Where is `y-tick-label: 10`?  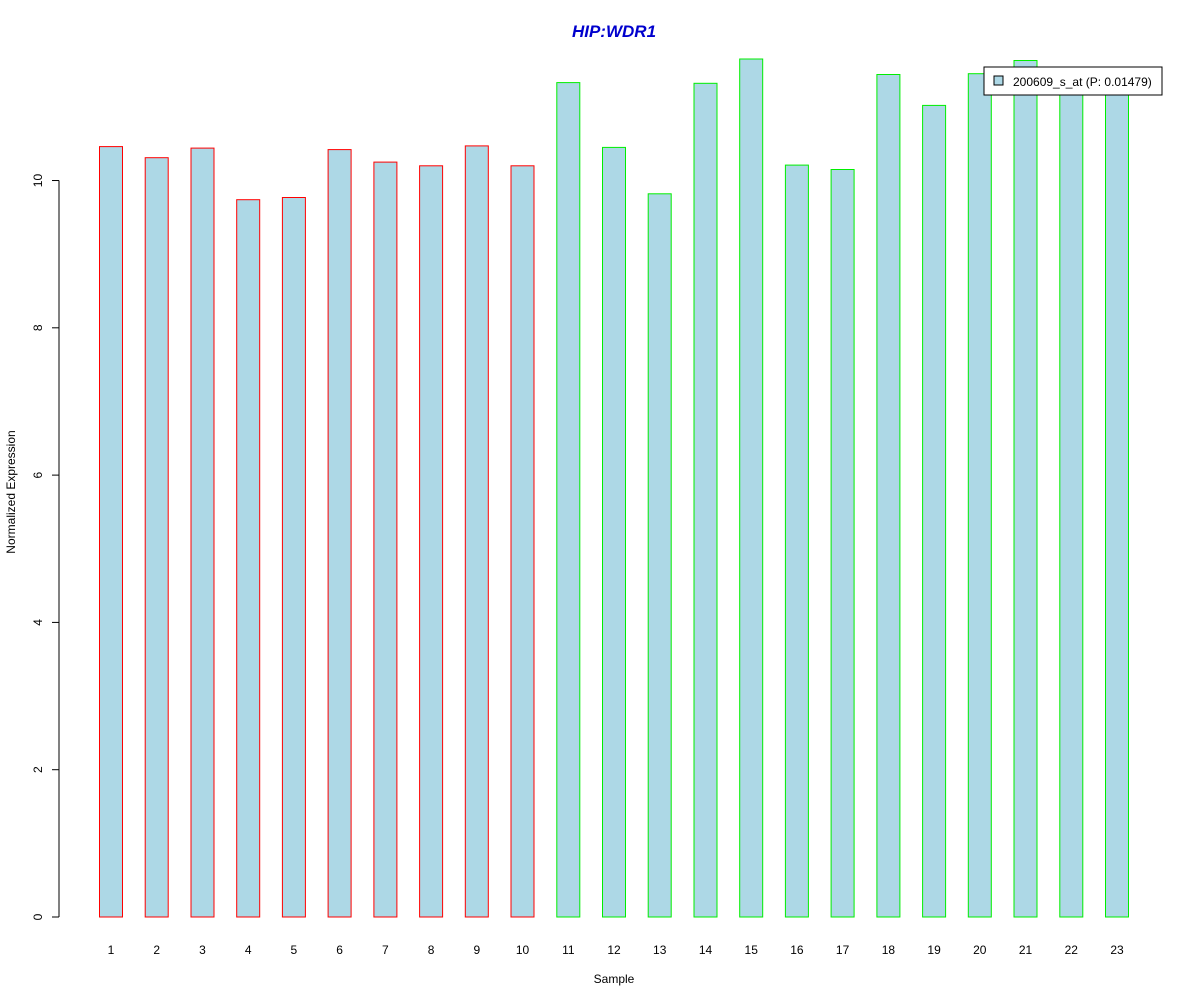 y-tick-label: 10 is located at coordinates (38, 181).